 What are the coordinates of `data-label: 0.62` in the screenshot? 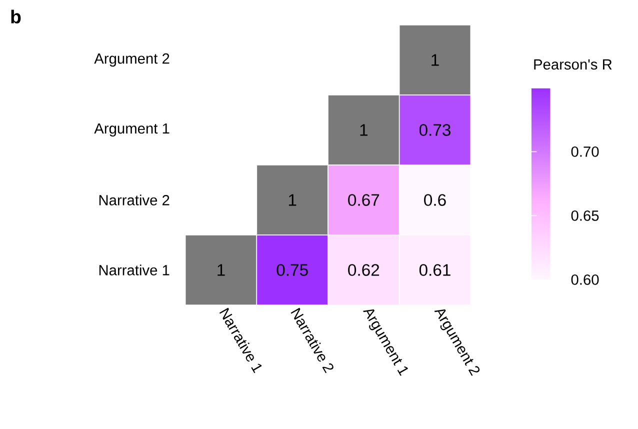 It's located at (364, 270).